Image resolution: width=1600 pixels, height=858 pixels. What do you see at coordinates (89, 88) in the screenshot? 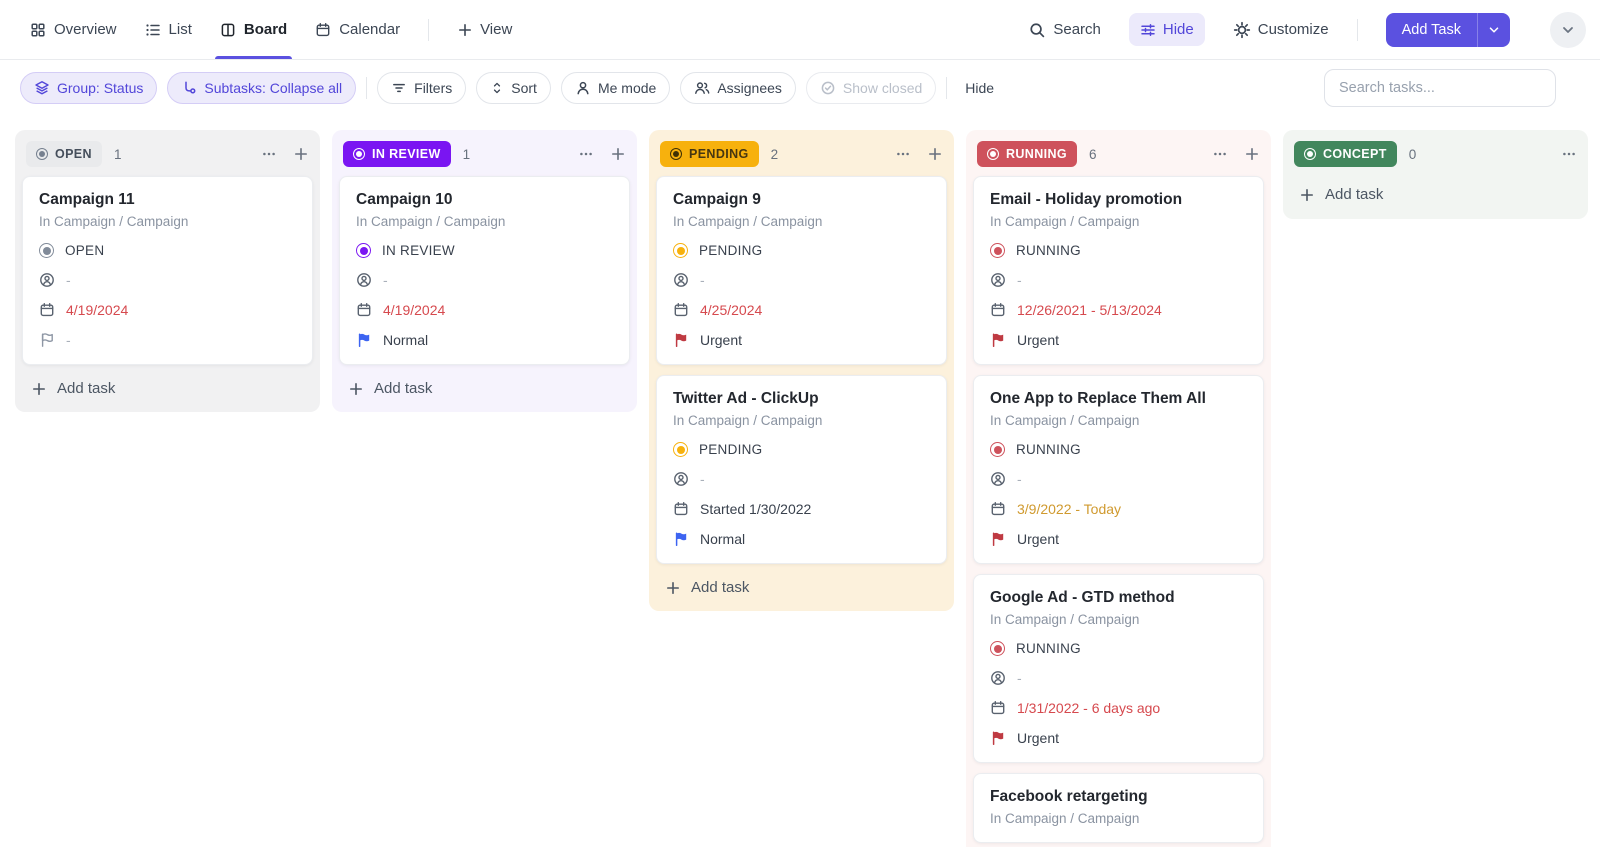
I see `group-by-button: Group: Status` at bounding box center [89, 88].